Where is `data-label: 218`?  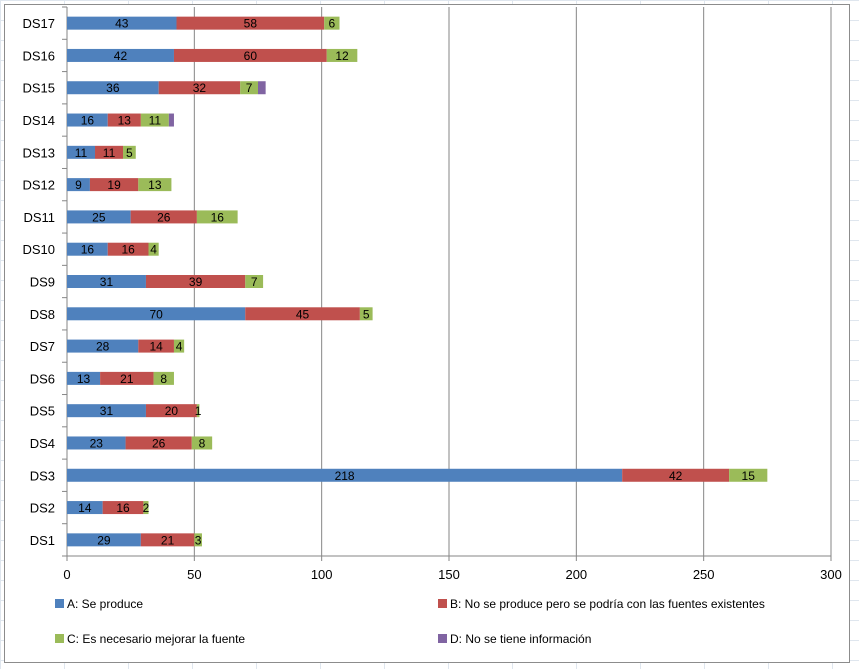 data-label: 218 is located at coordinates (345, 476).